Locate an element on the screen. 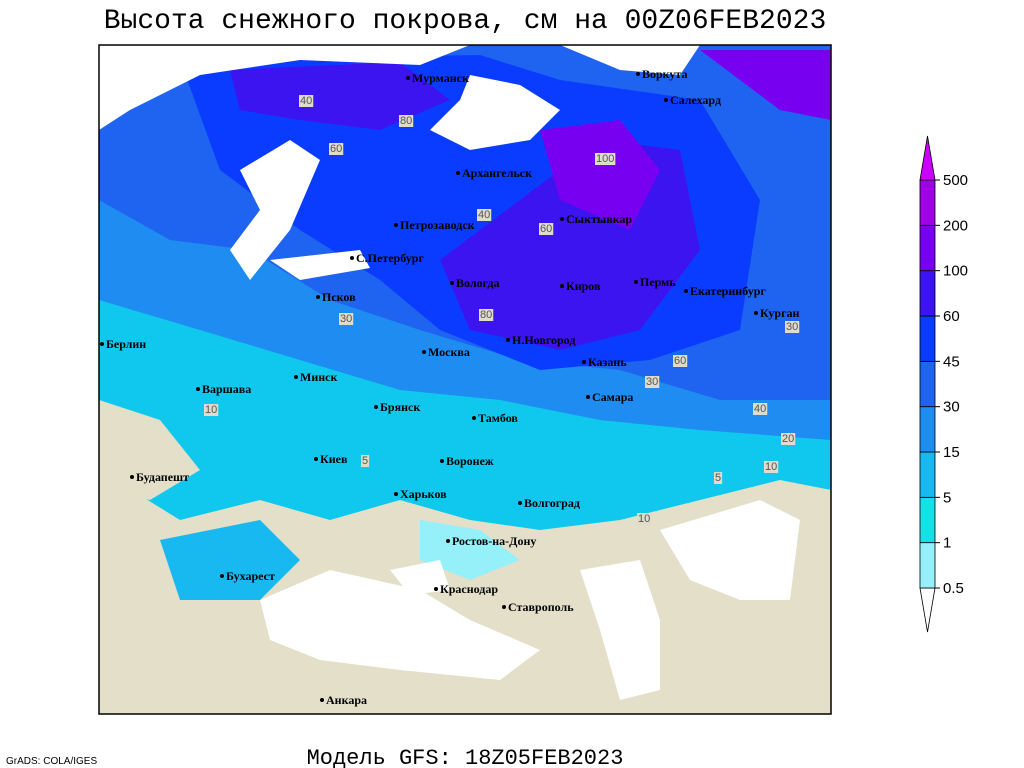  colorbar-label: 500 is located at coordinates (955, 180).